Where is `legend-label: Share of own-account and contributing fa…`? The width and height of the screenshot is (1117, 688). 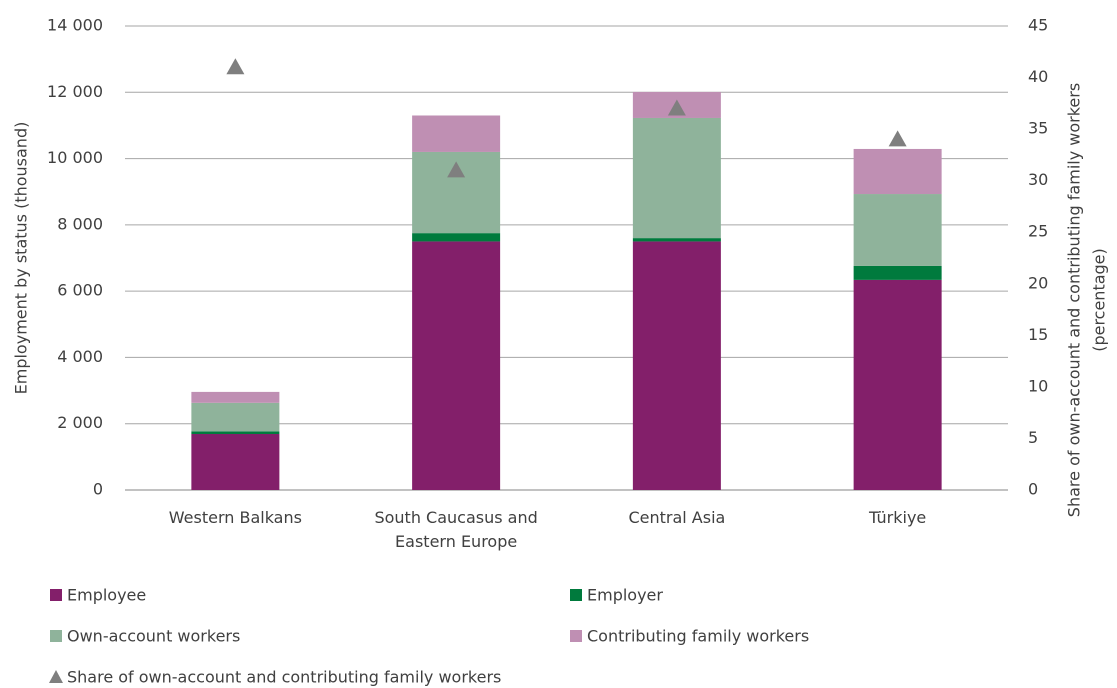 legend-label: Share of own-account and contributing fa… is located at coordinates (284, 677).